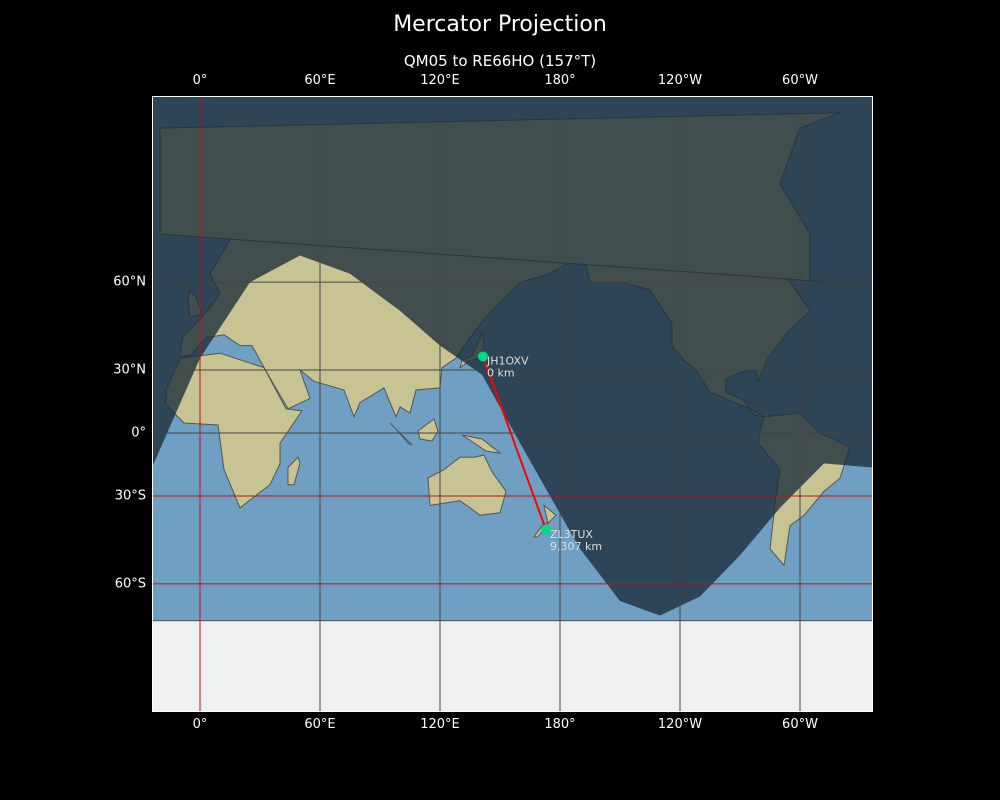  Describe the element at coordinates (129, 370) in the screenshot. I see `tick-label: 30°N` at that location.